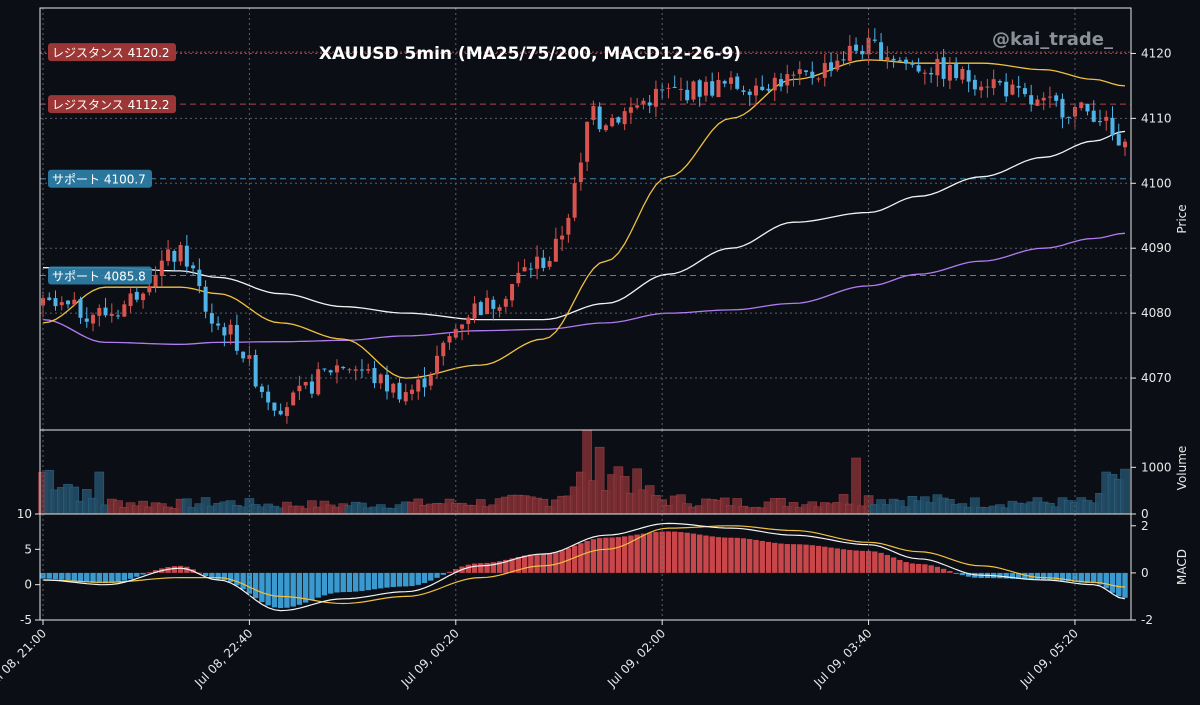 Image resolution: width=1200 pixels, height=705 pixels. What do you see at coordinates (1147, 620) in the screenshot?
I see `macd-tick-label: -2` at bounding box center [1147, 620].